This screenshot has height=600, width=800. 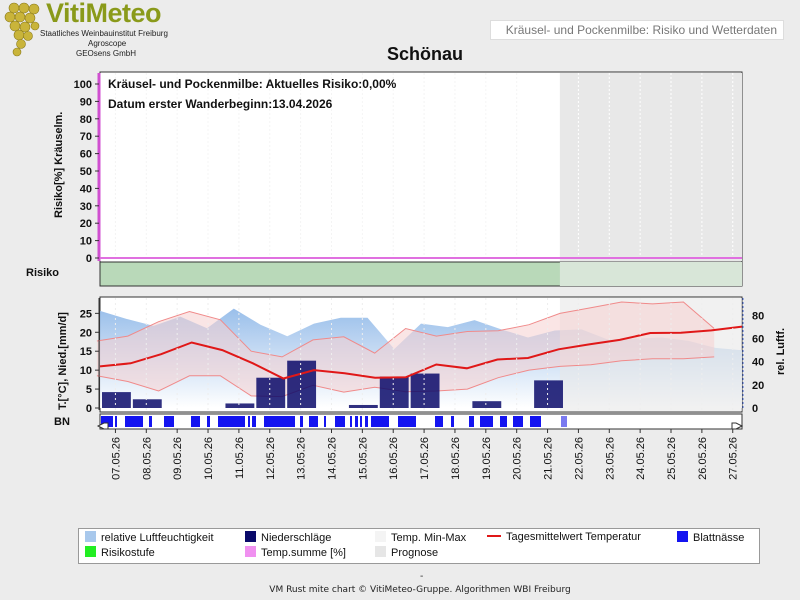 I want to click on date-tick-label: 19.05.26, so click(x=487, y=458).